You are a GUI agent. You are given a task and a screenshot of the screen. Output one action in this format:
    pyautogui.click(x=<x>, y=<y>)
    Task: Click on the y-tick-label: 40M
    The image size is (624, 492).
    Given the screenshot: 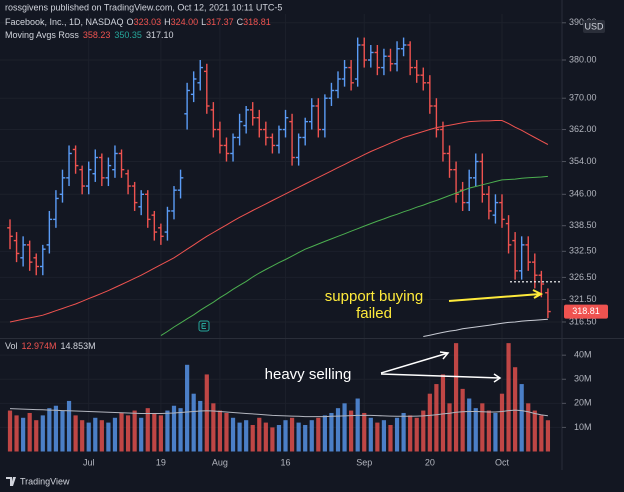 What is the action you would take?
    pyautogui.click(x=583, y=355)
    